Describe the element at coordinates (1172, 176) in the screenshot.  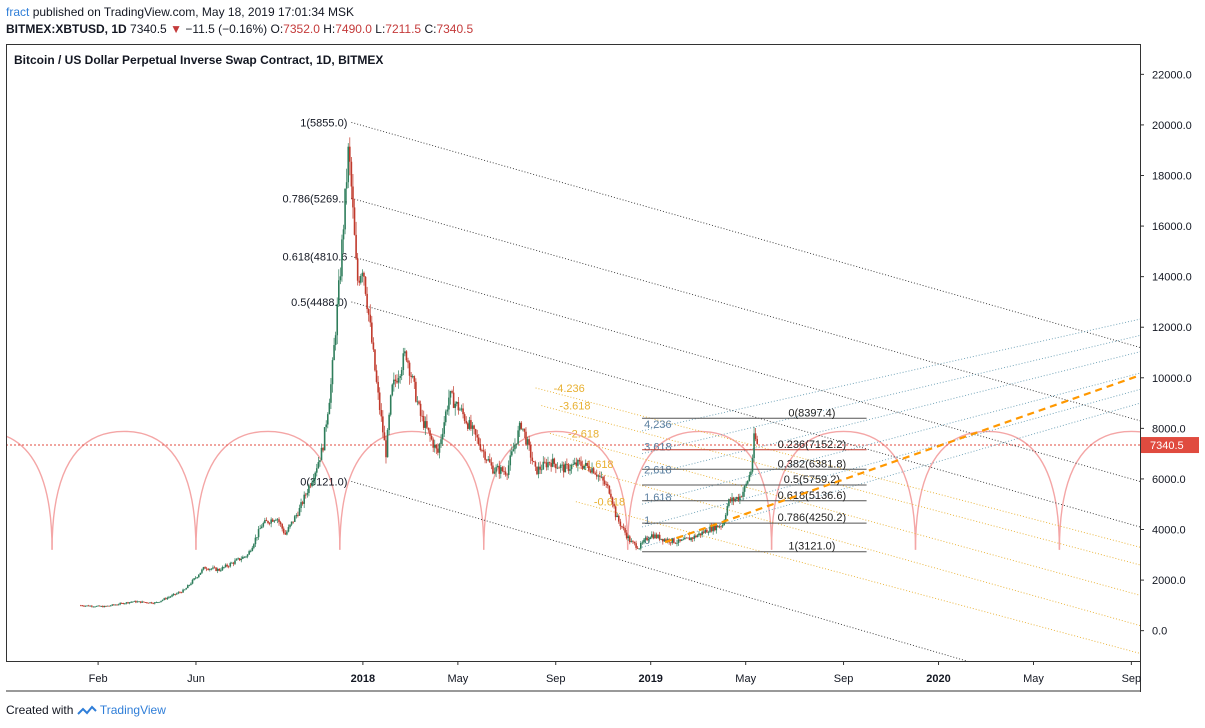
I see `y-tick-label: 18000.0` at that location.